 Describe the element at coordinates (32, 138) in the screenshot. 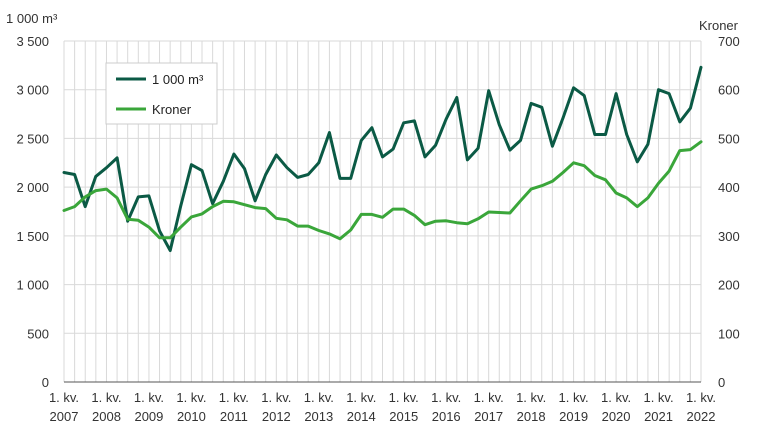

I see `left-y-tick-label: 2 500` at that location.